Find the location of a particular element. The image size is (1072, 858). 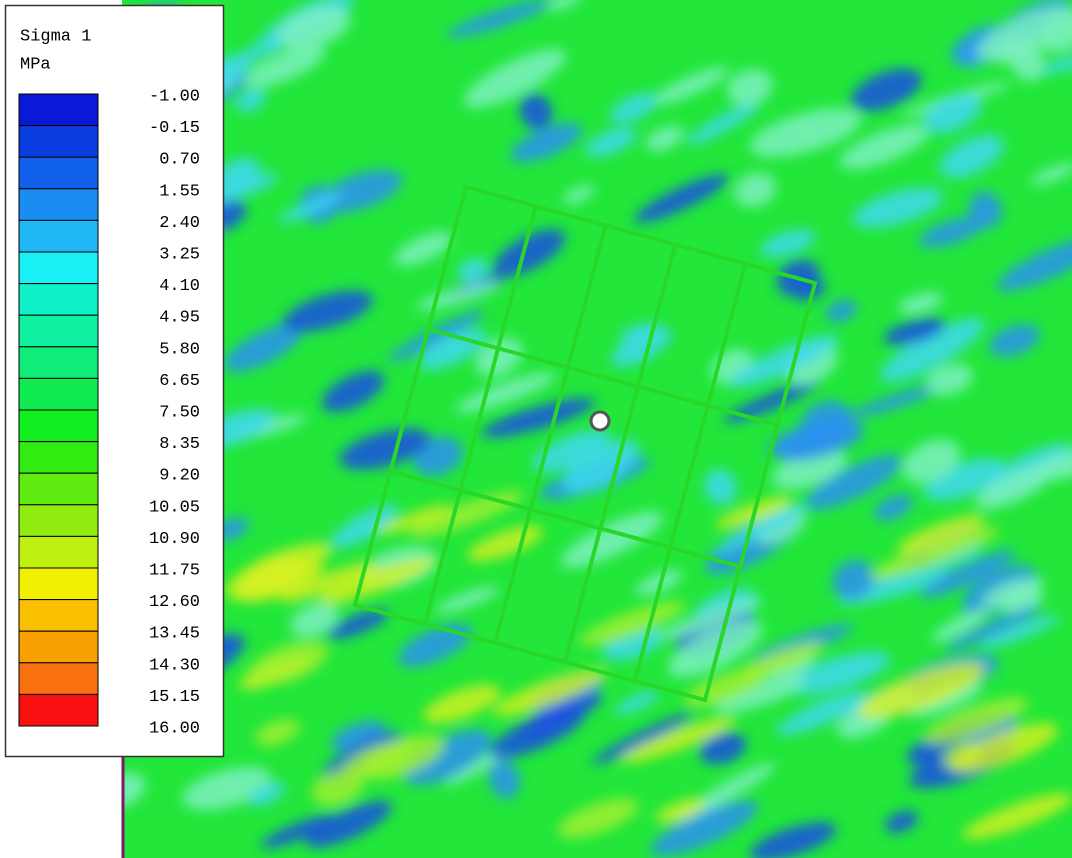

legend-title: Sigma 1 is located at coordinates (55, 36).